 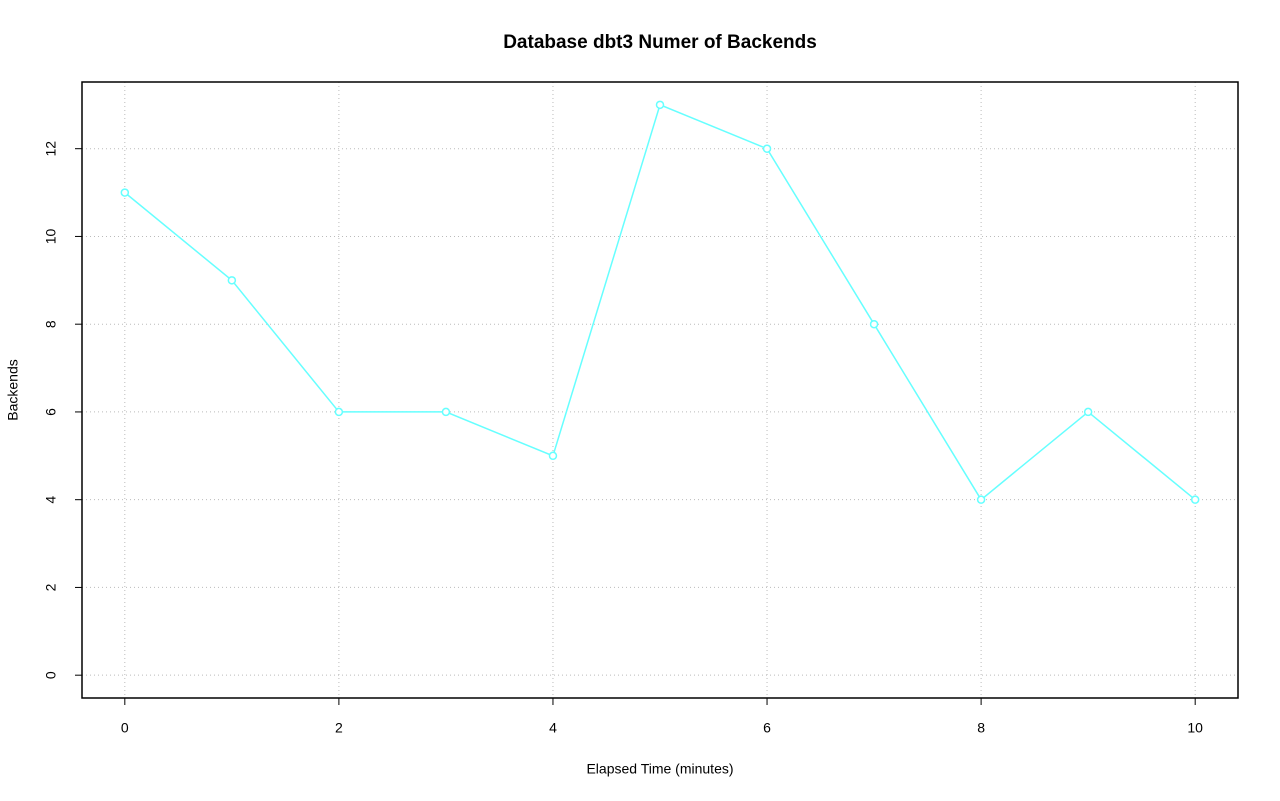 I want to click on x-tick-label: 0, so click(x=125, y=728).